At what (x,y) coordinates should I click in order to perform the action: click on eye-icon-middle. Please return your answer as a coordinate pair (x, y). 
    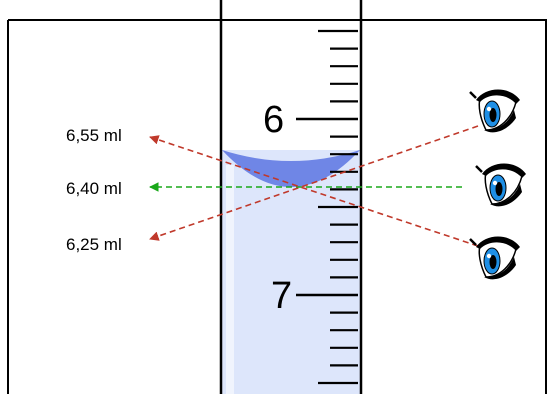
    Looking at the image, I should click on (501, 185).